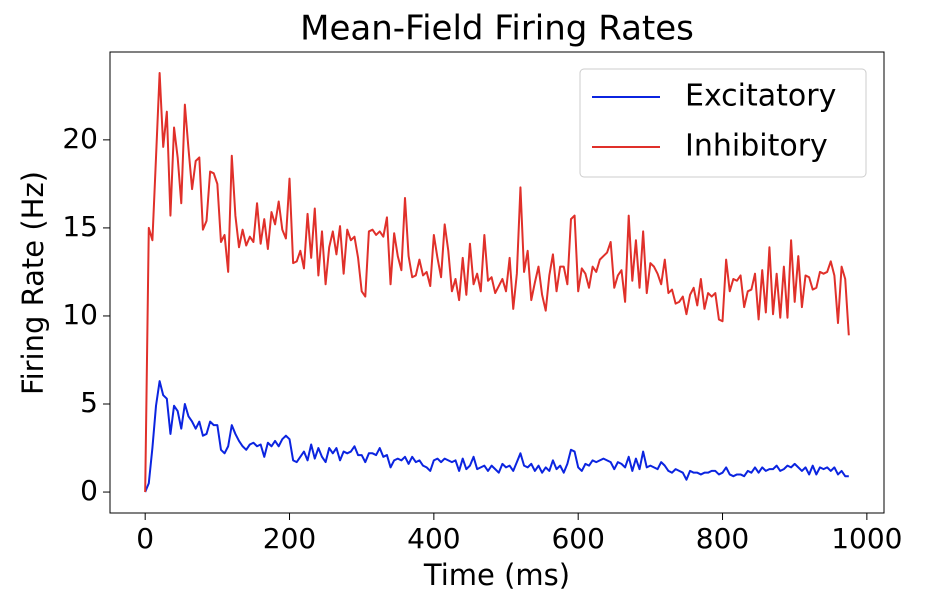  What do you see at coordinates (145, 538) in the screenshot?
I see `x-tick-label: 0` at bounding box center [145, 538].